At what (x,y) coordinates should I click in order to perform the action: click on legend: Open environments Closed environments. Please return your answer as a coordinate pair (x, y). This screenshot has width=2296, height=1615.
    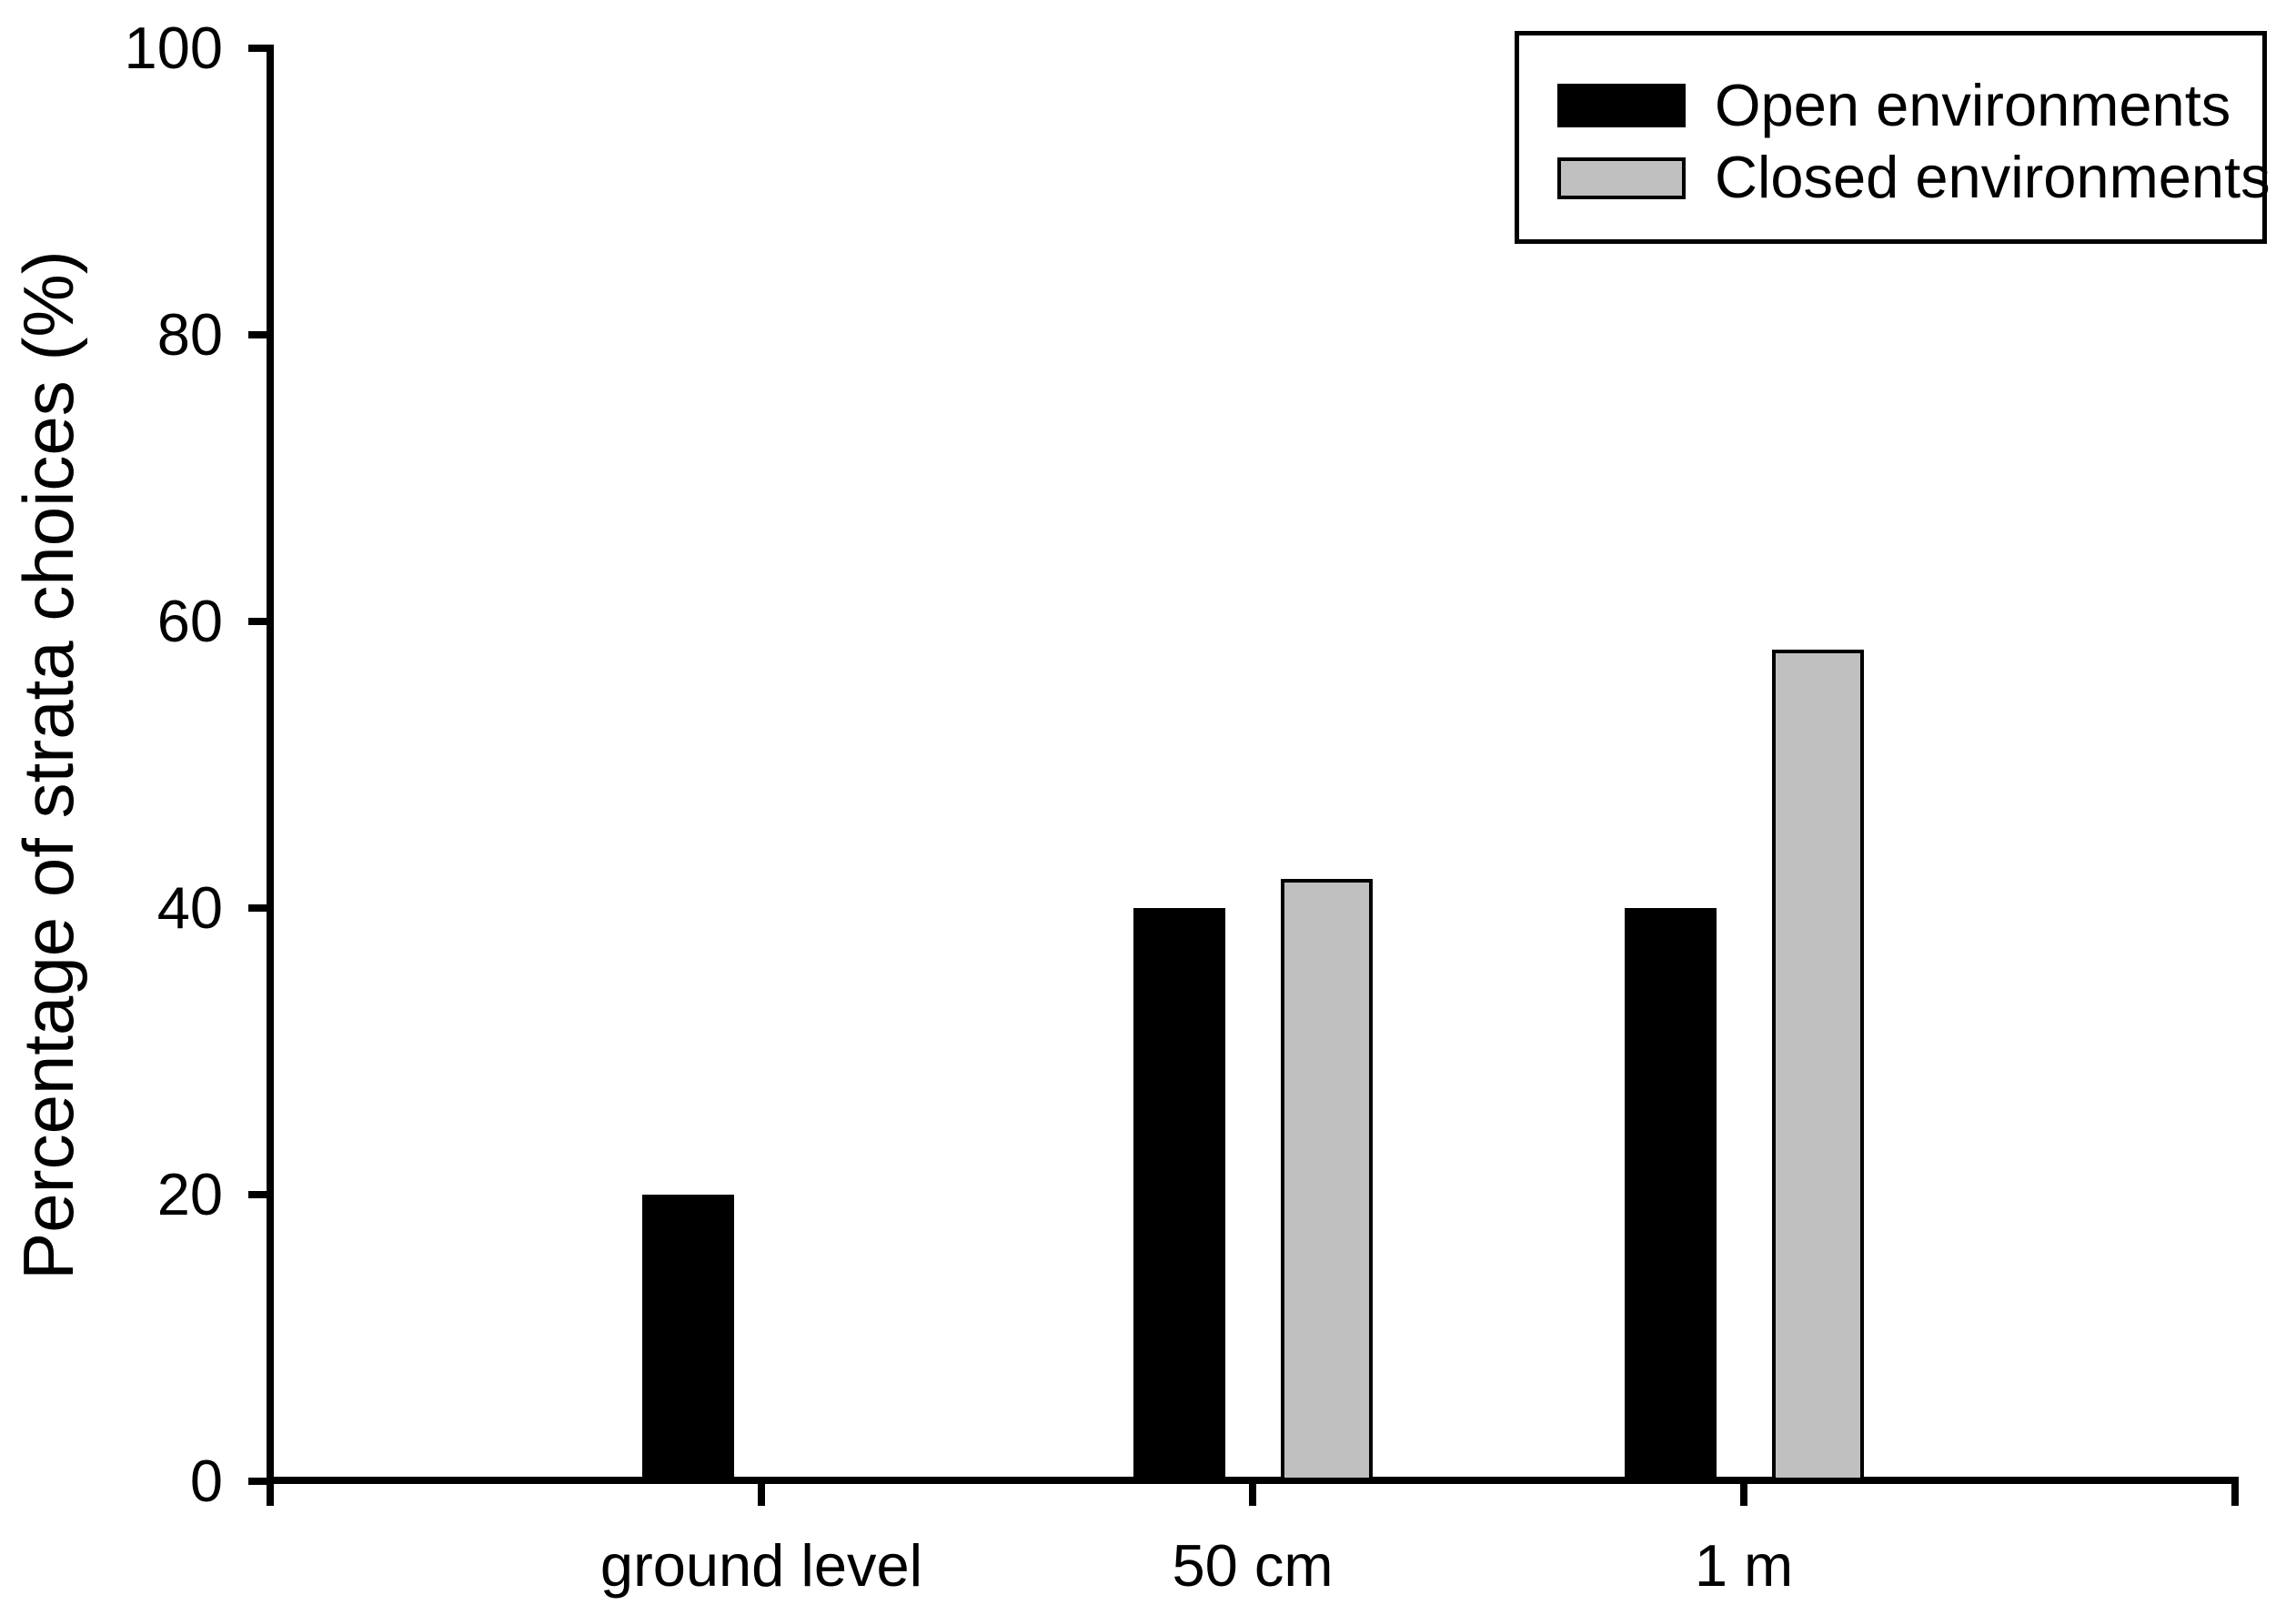
    Looking at the image, I should click on (1893, 137).